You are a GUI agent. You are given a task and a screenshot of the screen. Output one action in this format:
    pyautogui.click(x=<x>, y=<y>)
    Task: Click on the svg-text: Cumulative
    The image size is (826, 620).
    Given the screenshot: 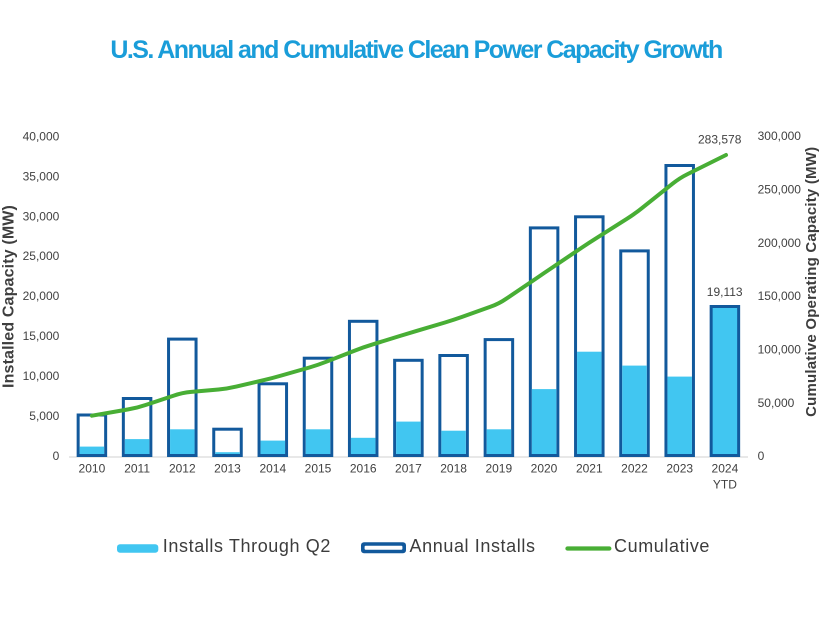 What is the action you would take?
    pyautogui.click(x=662, y=546)
    